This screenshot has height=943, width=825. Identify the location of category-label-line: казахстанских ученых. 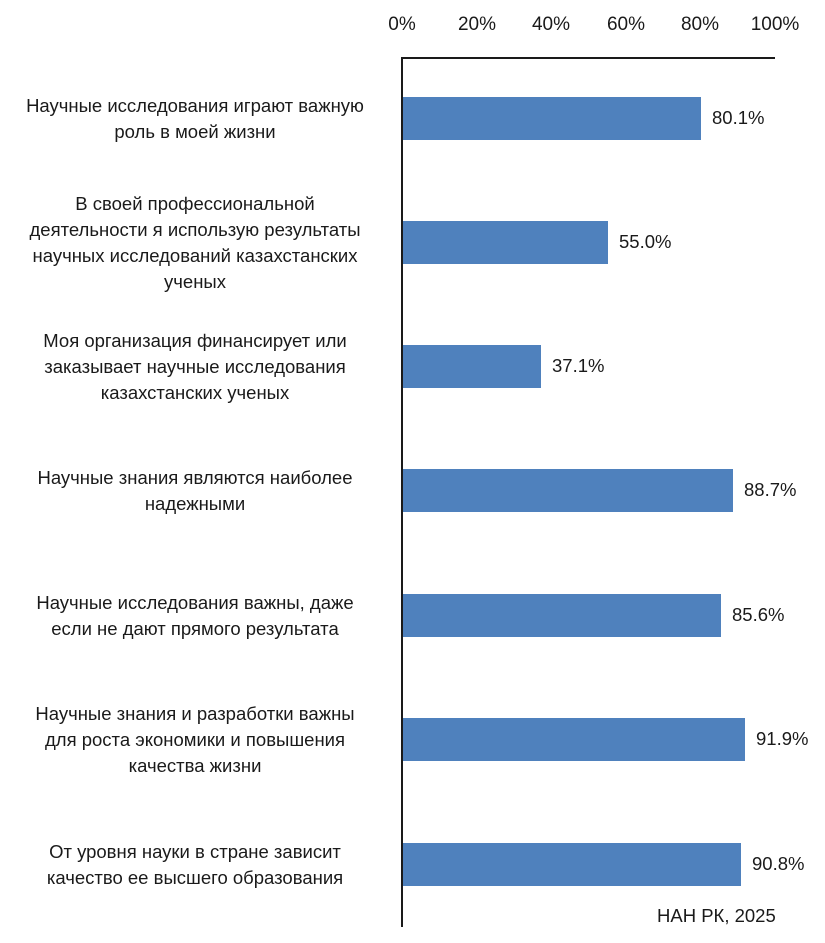
(195, 392).